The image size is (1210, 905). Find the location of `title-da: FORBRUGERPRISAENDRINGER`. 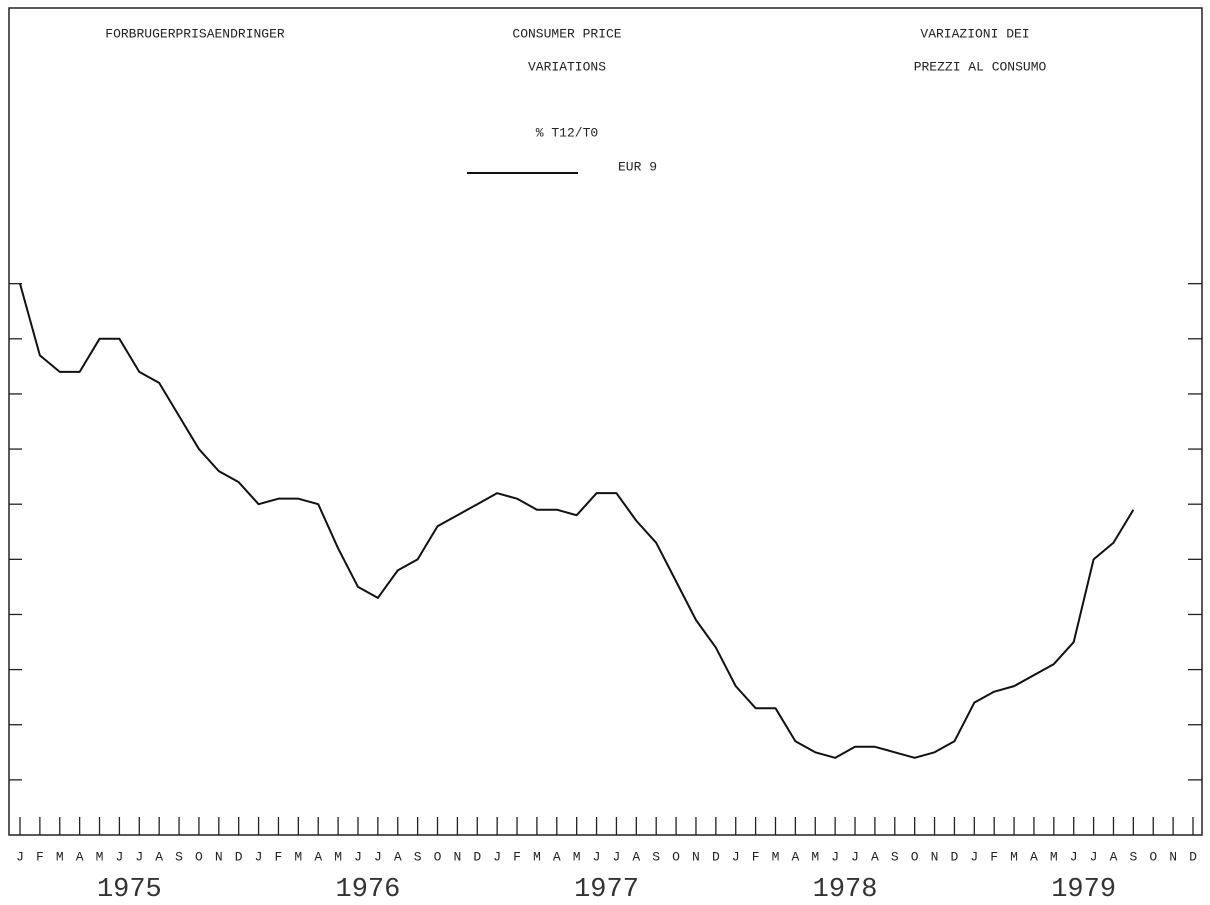

title-da: FORBRUGERPRISAENDRINGER is located at coordinates (195, 33).